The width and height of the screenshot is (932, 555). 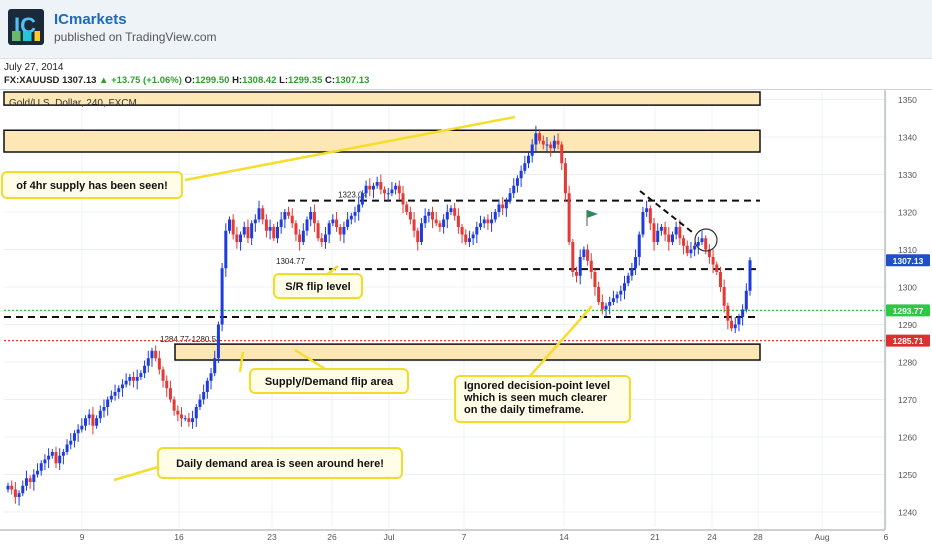 What do you see at coordinates (352, 80) in the screenshot?
I see `close-value: 1307.13` at bounding box center [352, 80].